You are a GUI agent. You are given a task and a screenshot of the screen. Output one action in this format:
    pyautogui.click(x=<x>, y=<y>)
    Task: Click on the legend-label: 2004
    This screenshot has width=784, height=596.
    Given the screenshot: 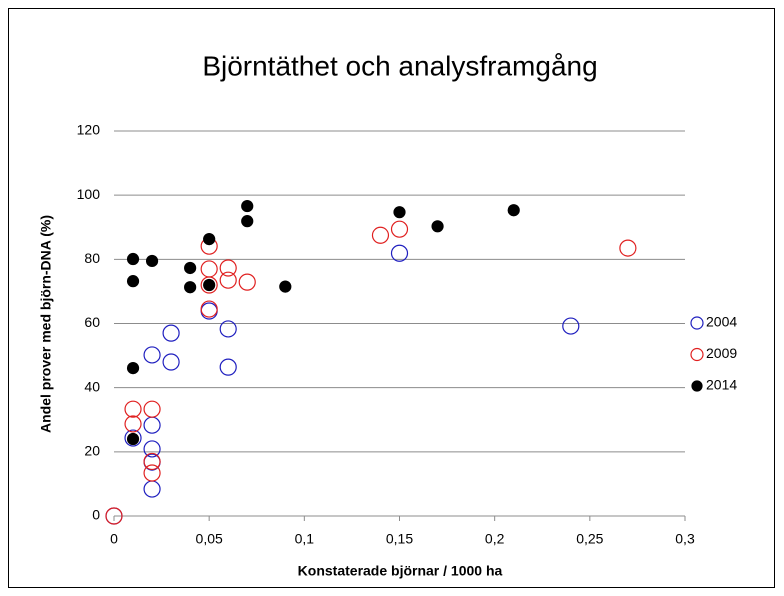 What is the action you would take?
    pyautogui.click(x=721, y=322)
    